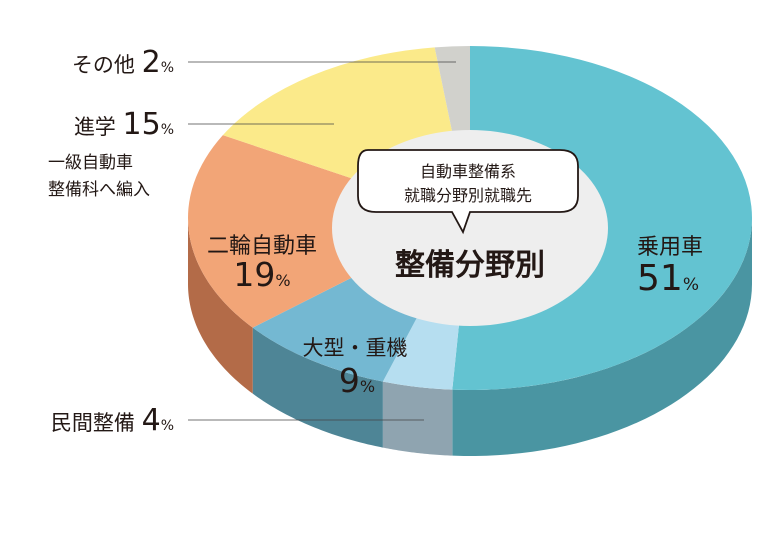 The image size is (768, 538). I want to click on speech-bubble, so click(468, 192).